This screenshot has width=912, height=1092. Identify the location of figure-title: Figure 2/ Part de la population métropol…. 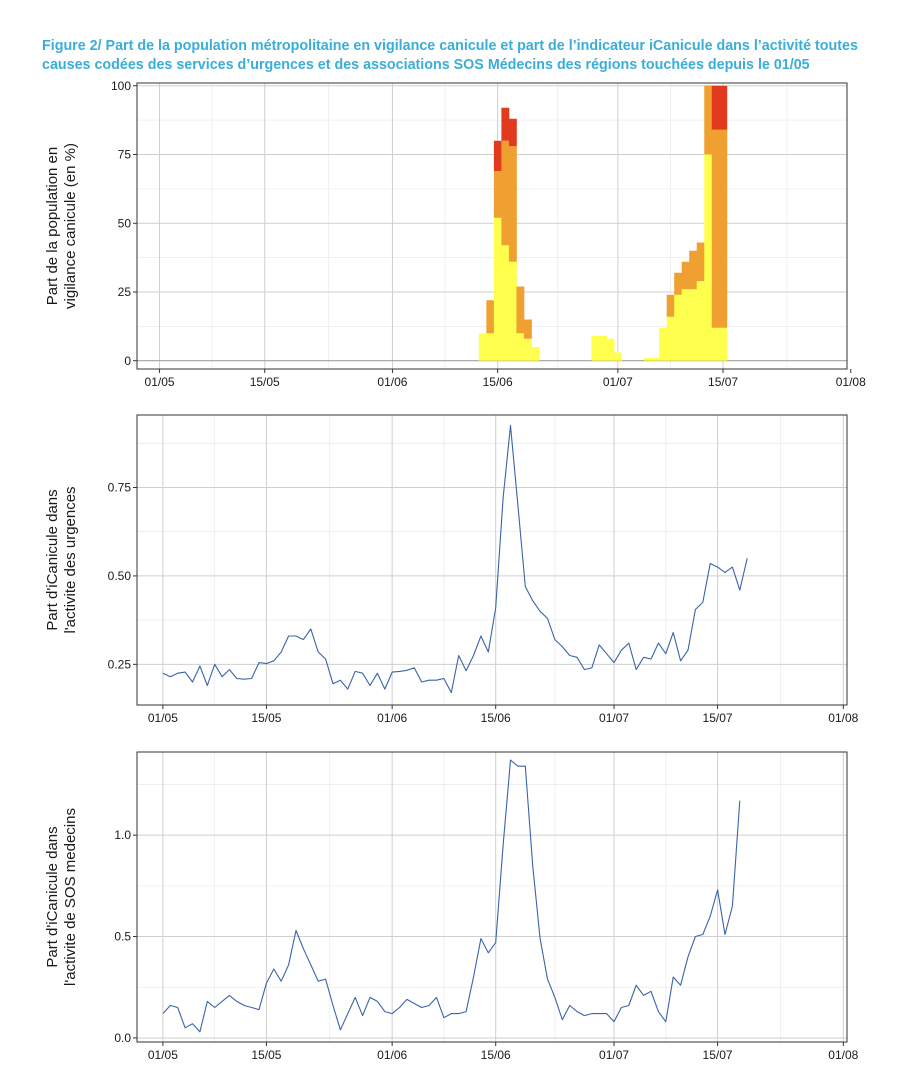
(472, 56).